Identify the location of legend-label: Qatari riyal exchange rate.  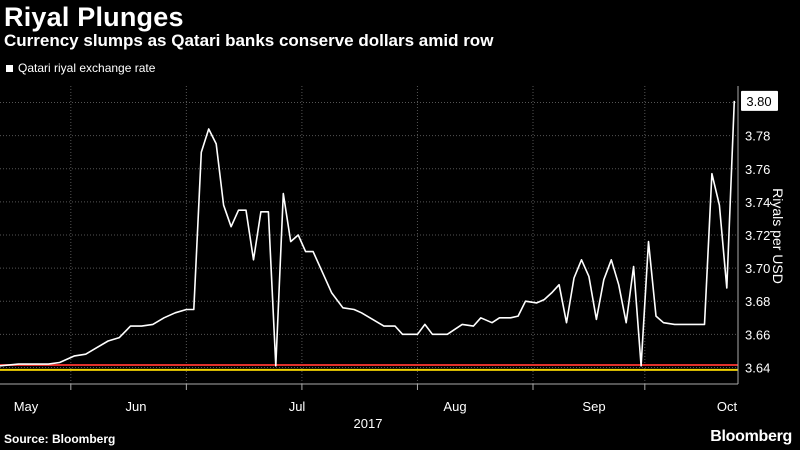
(87, 68).